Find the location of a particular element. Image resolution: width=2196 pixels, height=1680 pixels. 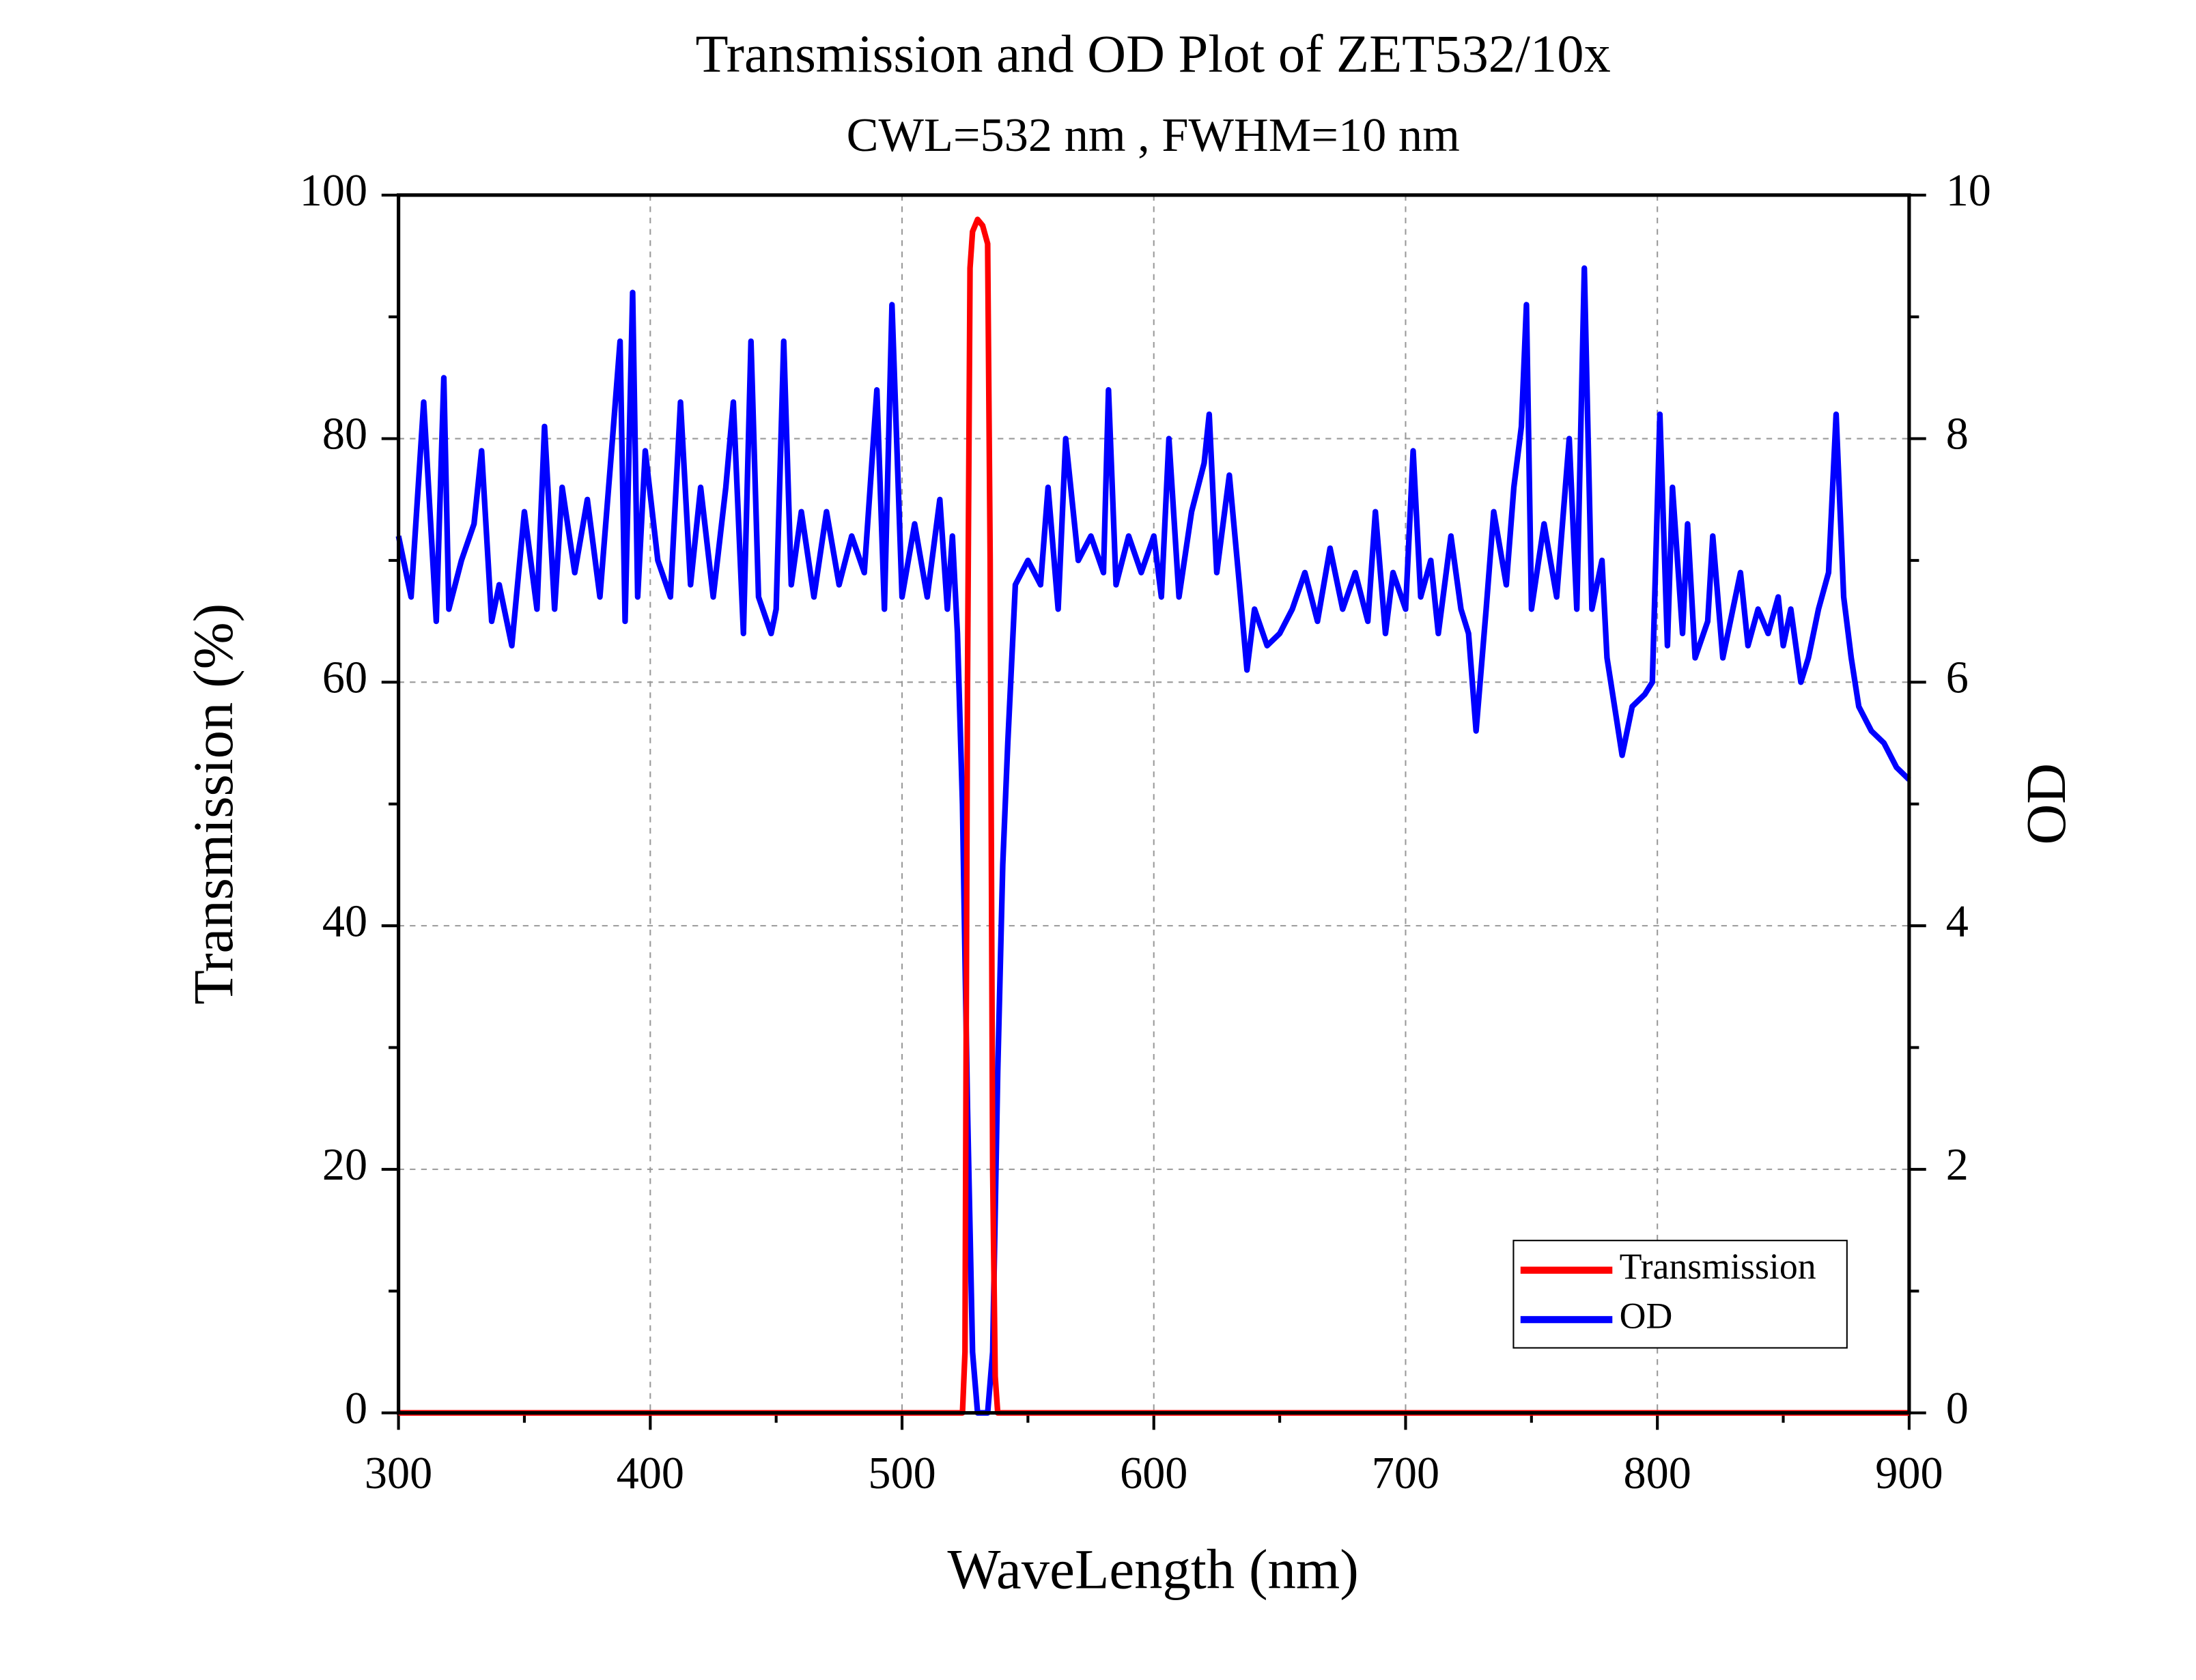

x-tick-label: 400 is located at coordinates (650, 1473).